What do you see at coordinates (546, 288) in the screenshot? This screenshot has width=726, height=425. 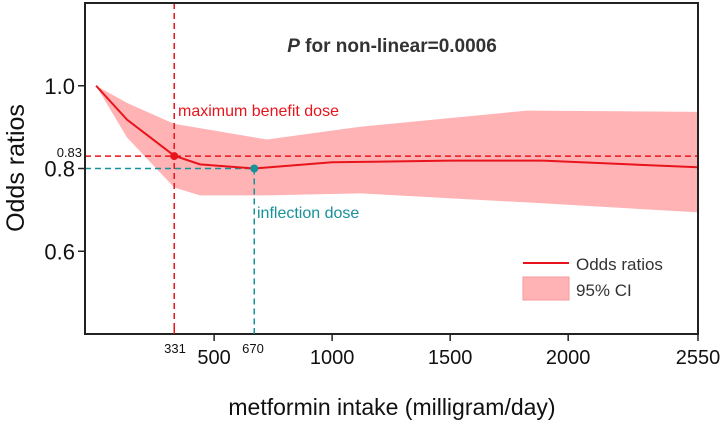 I see `legend-band-swatch` at bounding box center [546, 288].